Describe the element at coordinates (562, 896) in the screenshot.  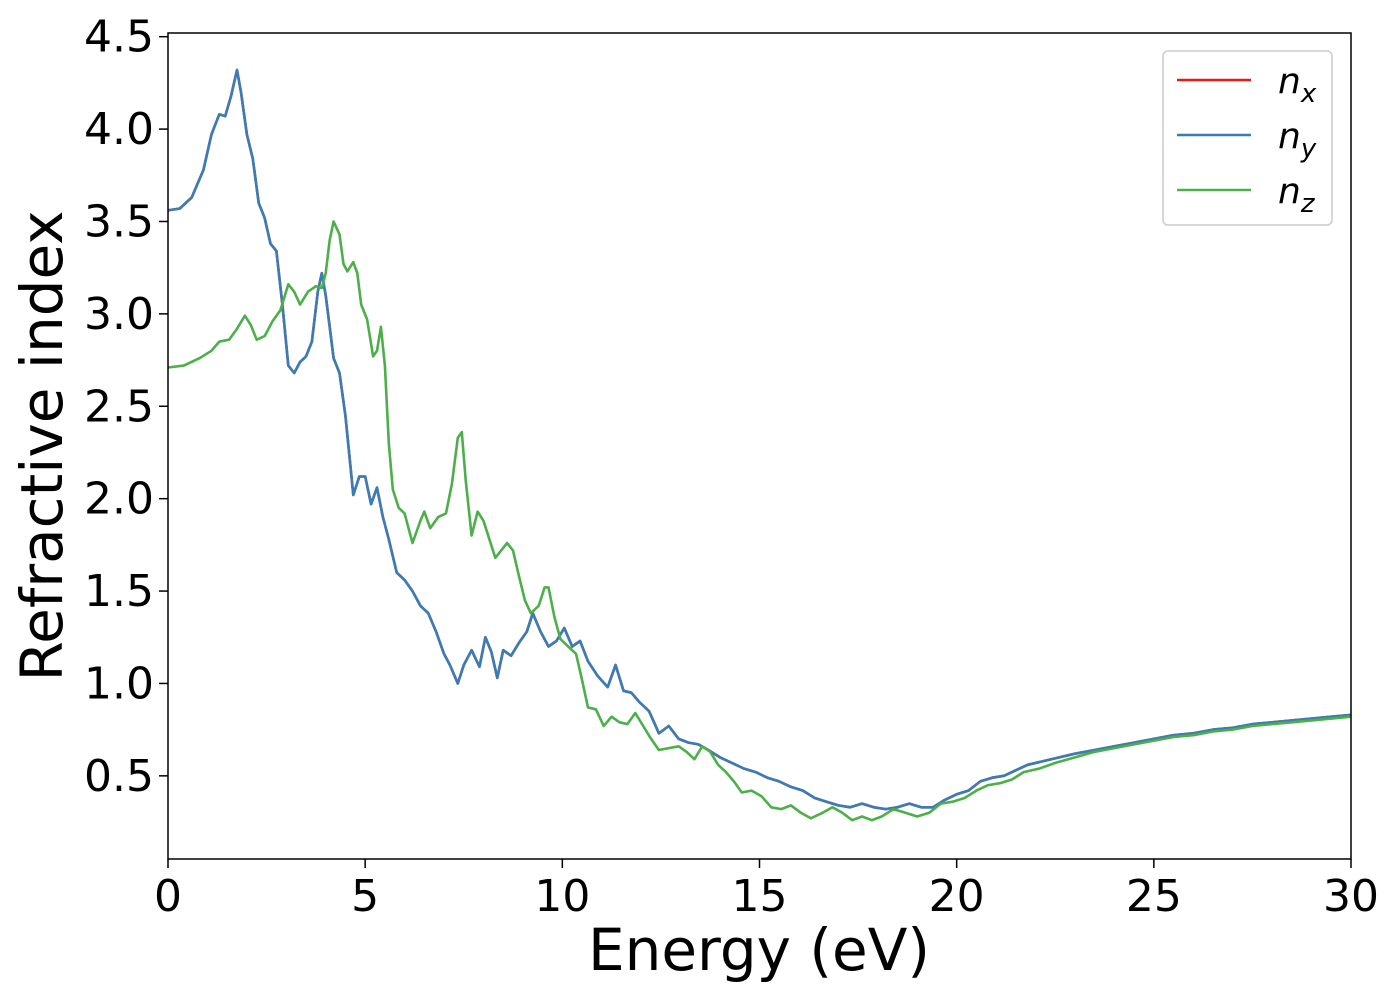
I see `x-tick-label: 10` at that location.